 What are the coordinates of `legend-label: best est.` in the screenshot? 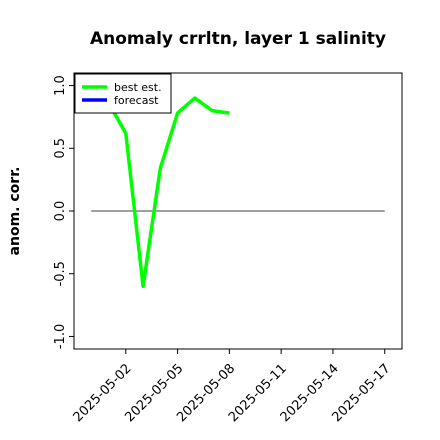 It's located at (138, 87).